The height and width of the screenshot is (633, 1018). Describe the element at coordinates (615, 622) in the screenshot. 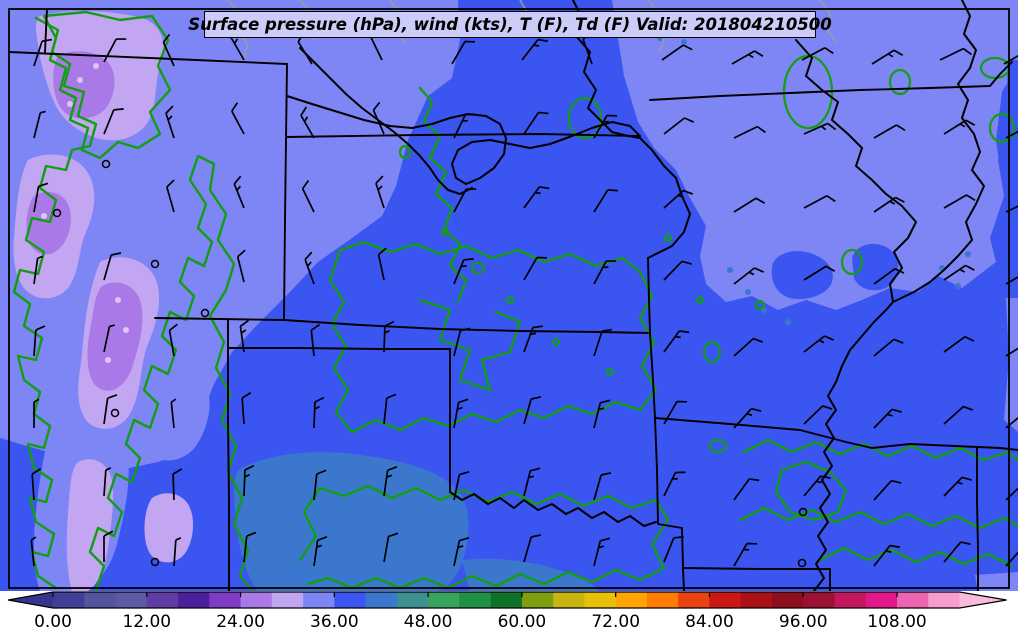

I see `colorbar-tick-label: 72.00` at that location.